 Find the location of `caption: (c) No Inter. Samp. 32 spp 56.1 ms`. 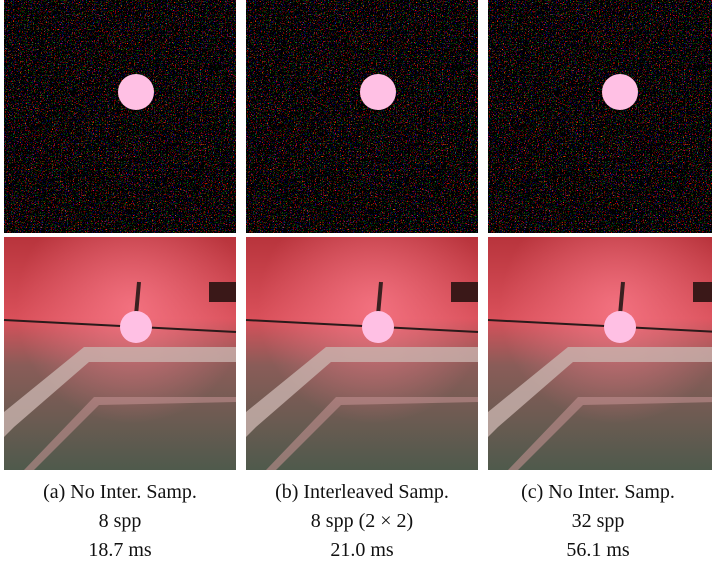

caption: (c) No Inter. Samp. 32 spp 56.1 ms is located at coordinates (598, 521).